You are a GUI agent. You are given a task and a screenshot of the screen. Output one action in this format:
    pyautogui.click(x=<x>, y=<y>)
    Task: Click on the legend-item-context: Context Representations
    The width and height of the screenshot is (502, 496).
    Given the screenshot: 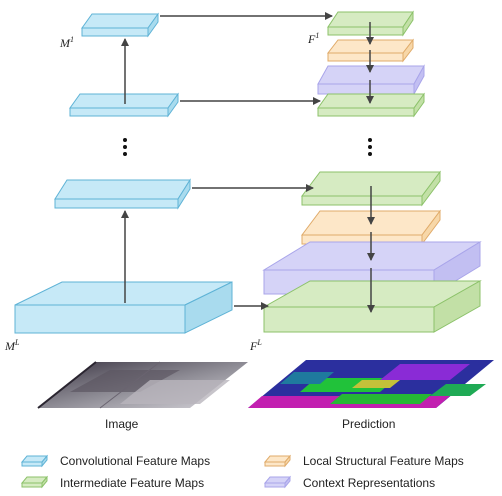 What is the action you would take?
    pyautogui.click(x=349, y=482)
    